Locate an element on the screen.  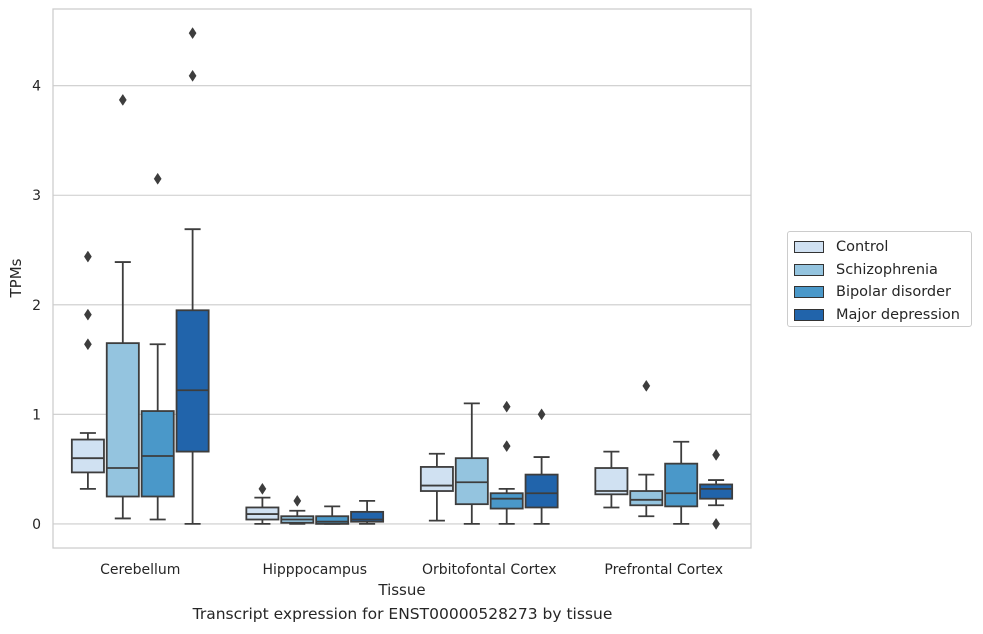
legend-item-bipolar-disorder: Bipolar disorder is located at coordinates (879, 292).